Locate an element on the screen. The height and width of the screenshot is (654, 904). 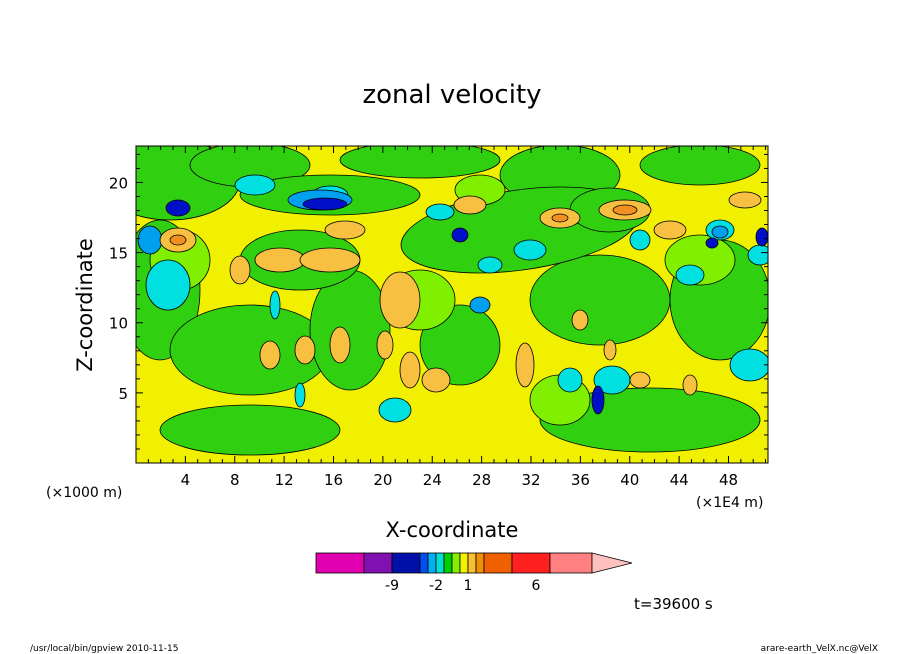
y-tick-label: 5 is located at coordinates (123, 394).